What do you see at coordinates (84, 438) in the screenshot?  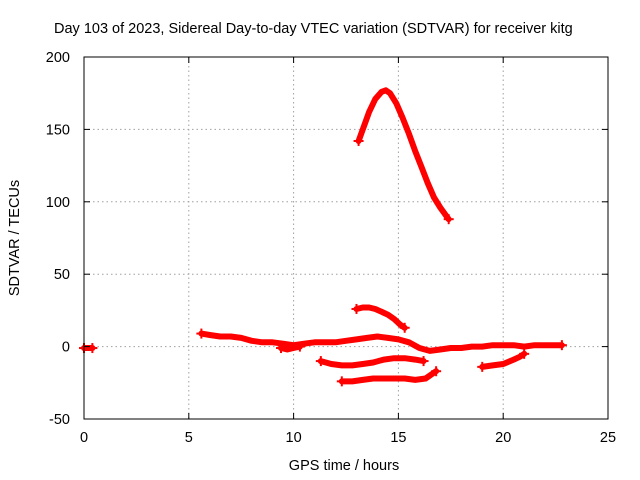 I see `x-tick-label: 0` at bounding box center [84, 438].